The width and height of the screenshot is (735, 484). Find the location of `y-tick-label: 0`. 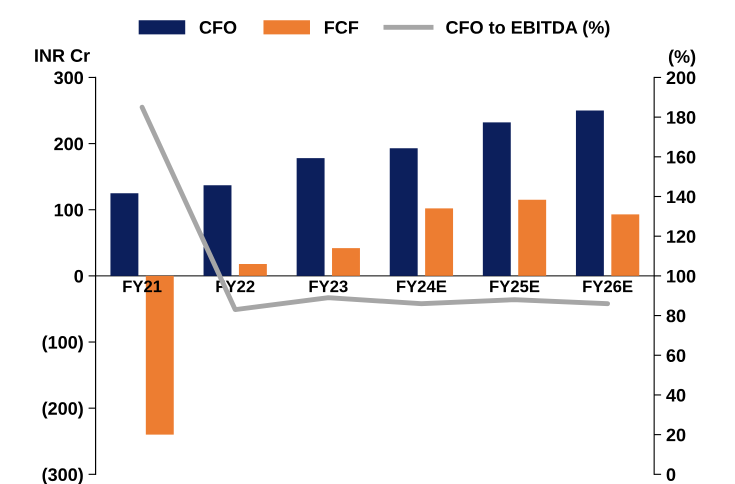

y-tick-label: 0 is located at coordinates (79, 276).